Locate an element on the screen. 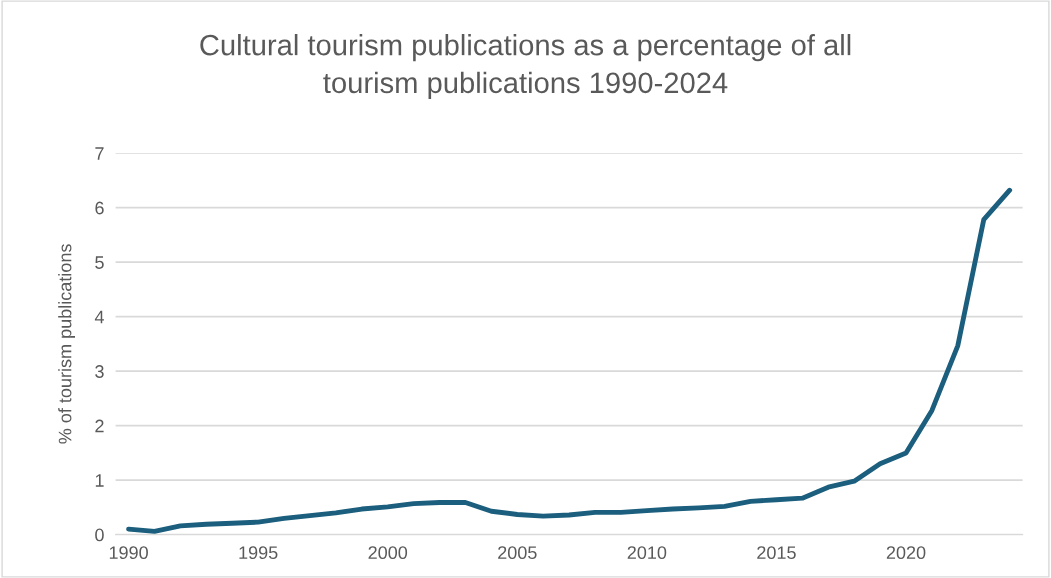 The width and height of the screenshot is (1051, 578). y-tick-label: 4 is located at coordinates (99, 317).